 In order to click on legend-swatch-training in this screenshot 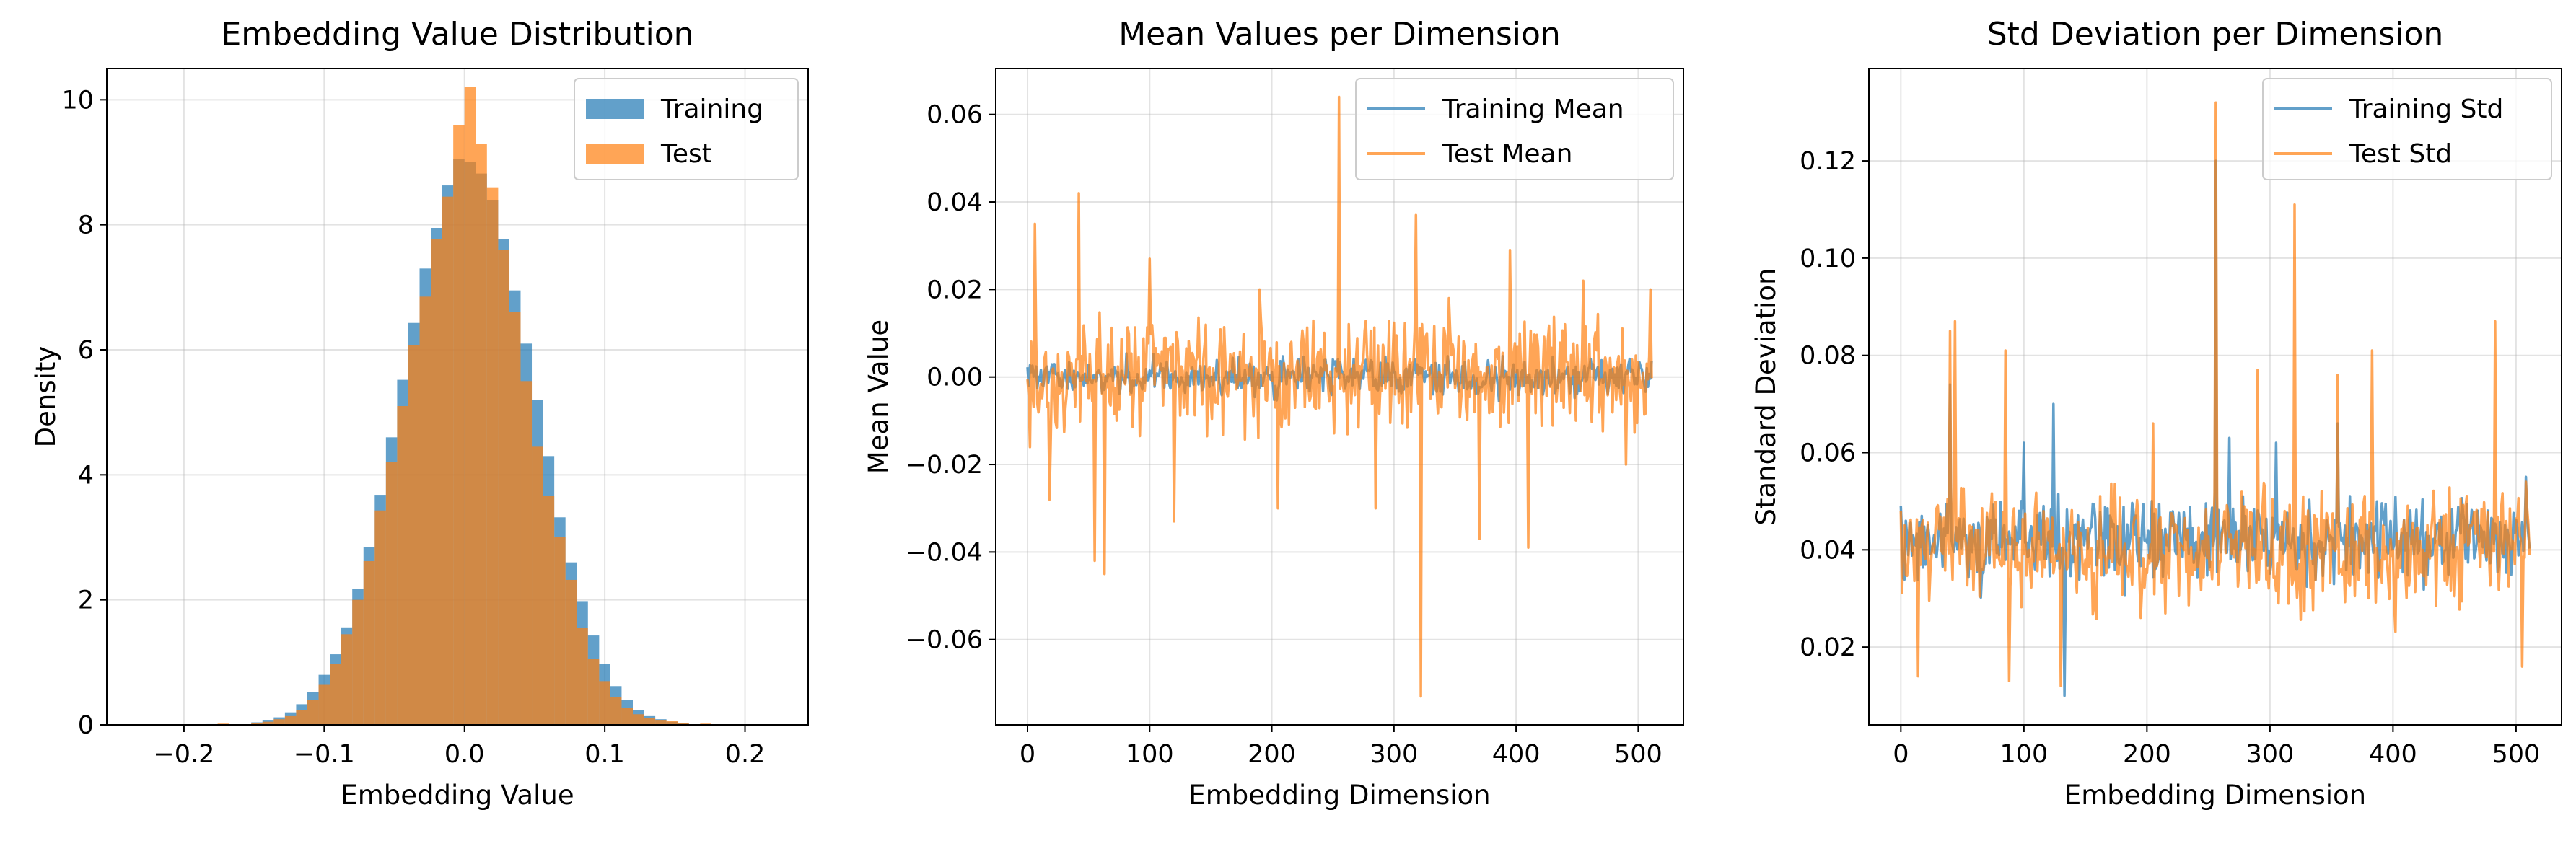, I will do `click(615, 109)`.